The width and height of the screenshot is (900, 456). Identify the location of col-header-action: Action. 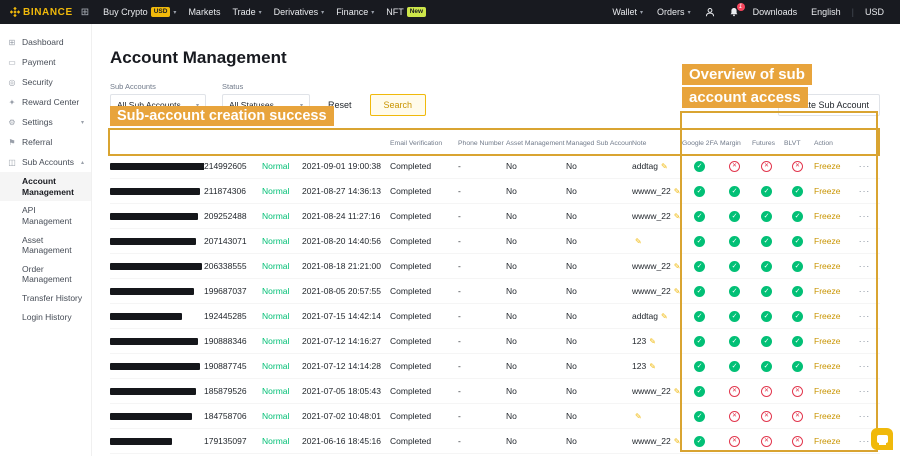
(823, 143).